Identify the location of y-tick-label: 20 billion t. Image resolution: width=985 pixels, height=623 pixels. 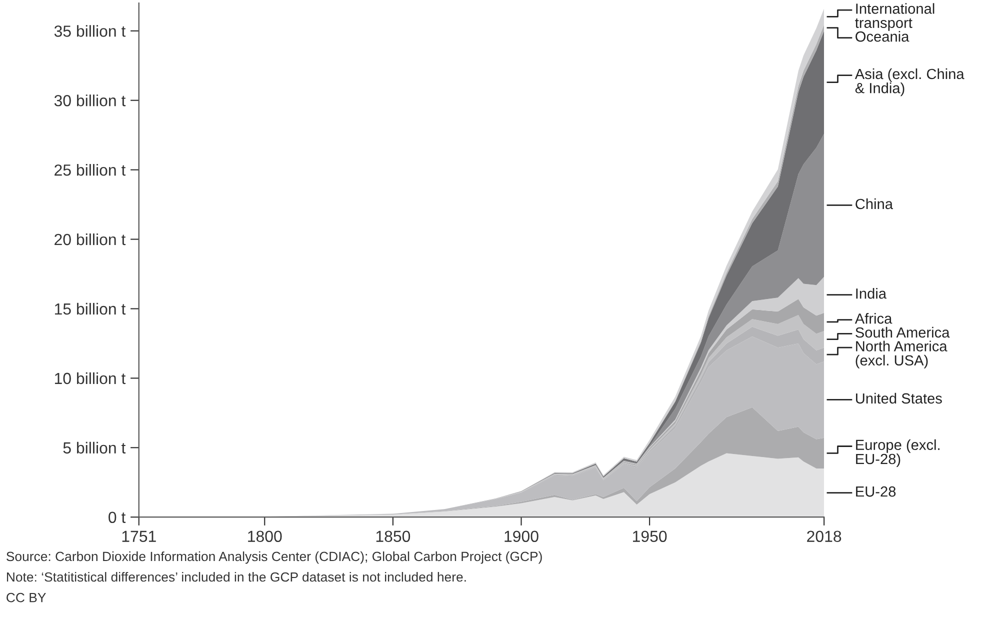
(90, 239).